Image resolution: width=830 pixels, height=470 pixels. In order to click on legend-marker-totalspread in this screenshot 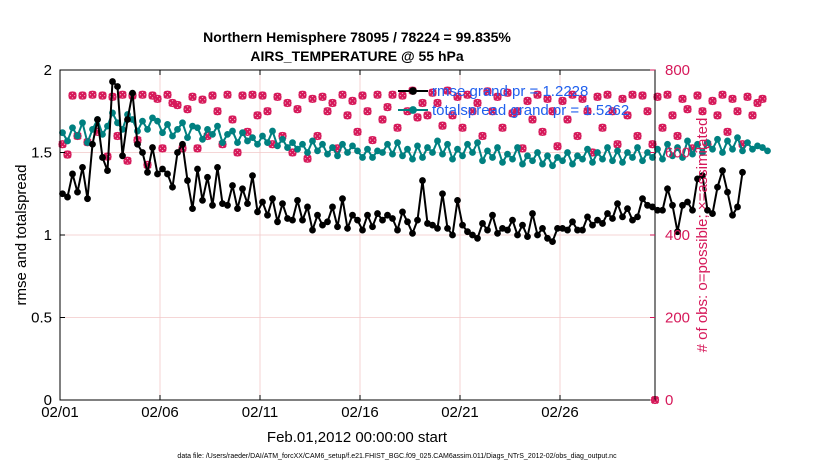, I will do `click(413, 110)`.